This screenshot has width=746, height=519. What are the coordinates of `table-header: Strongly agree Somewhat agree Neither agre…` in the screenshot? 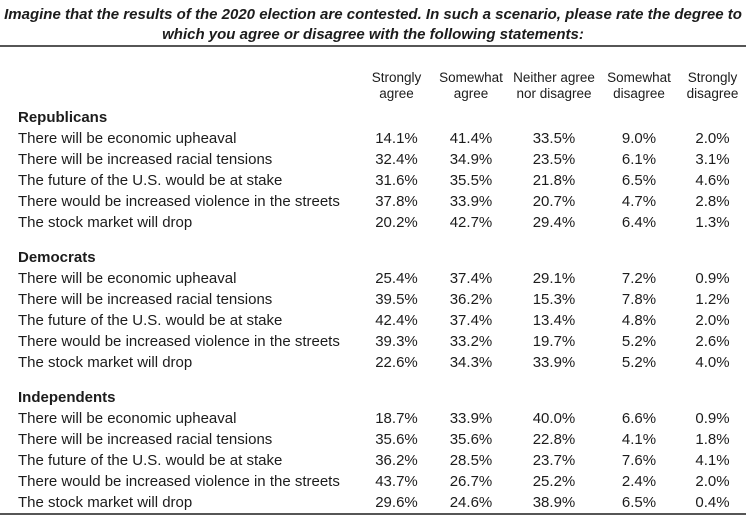 It's located at (373, 77).